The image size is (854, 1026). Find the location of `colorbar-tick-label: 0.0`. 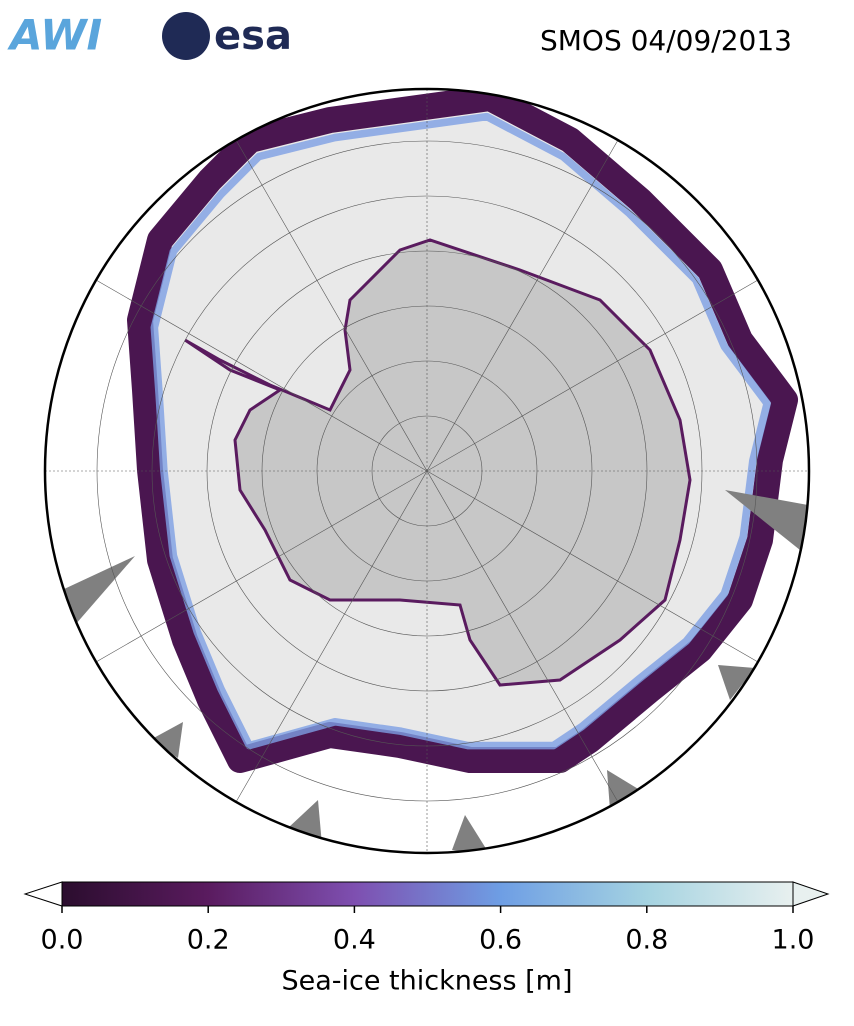

colorbar-tick-label: 0.0 is located at coordinates (62, 940).